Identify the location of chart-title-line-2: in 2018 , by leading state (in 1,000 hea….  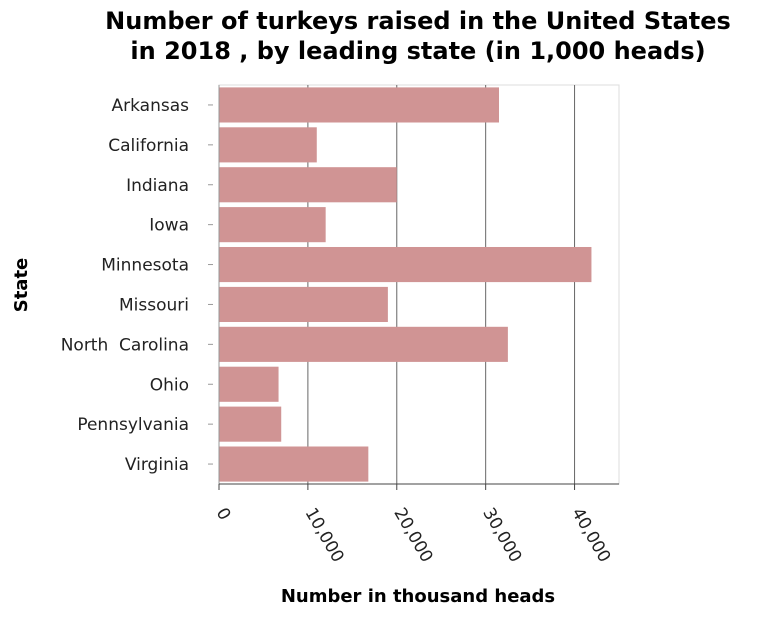
(417, 51).